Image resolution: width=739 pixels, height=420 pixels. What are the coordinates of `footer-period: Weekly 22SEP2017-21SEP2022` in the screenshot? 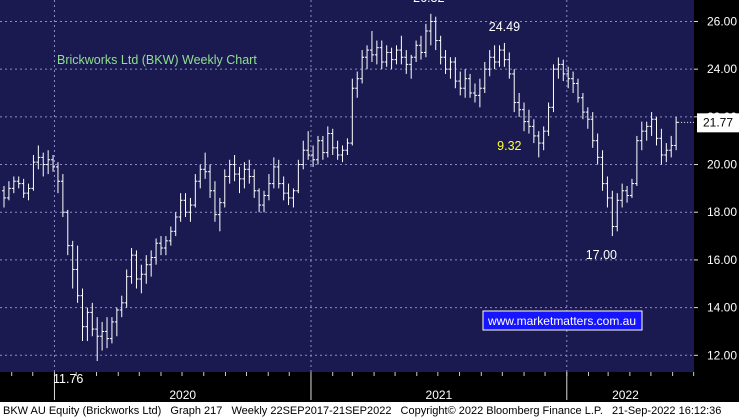 It's located at (311, 411).